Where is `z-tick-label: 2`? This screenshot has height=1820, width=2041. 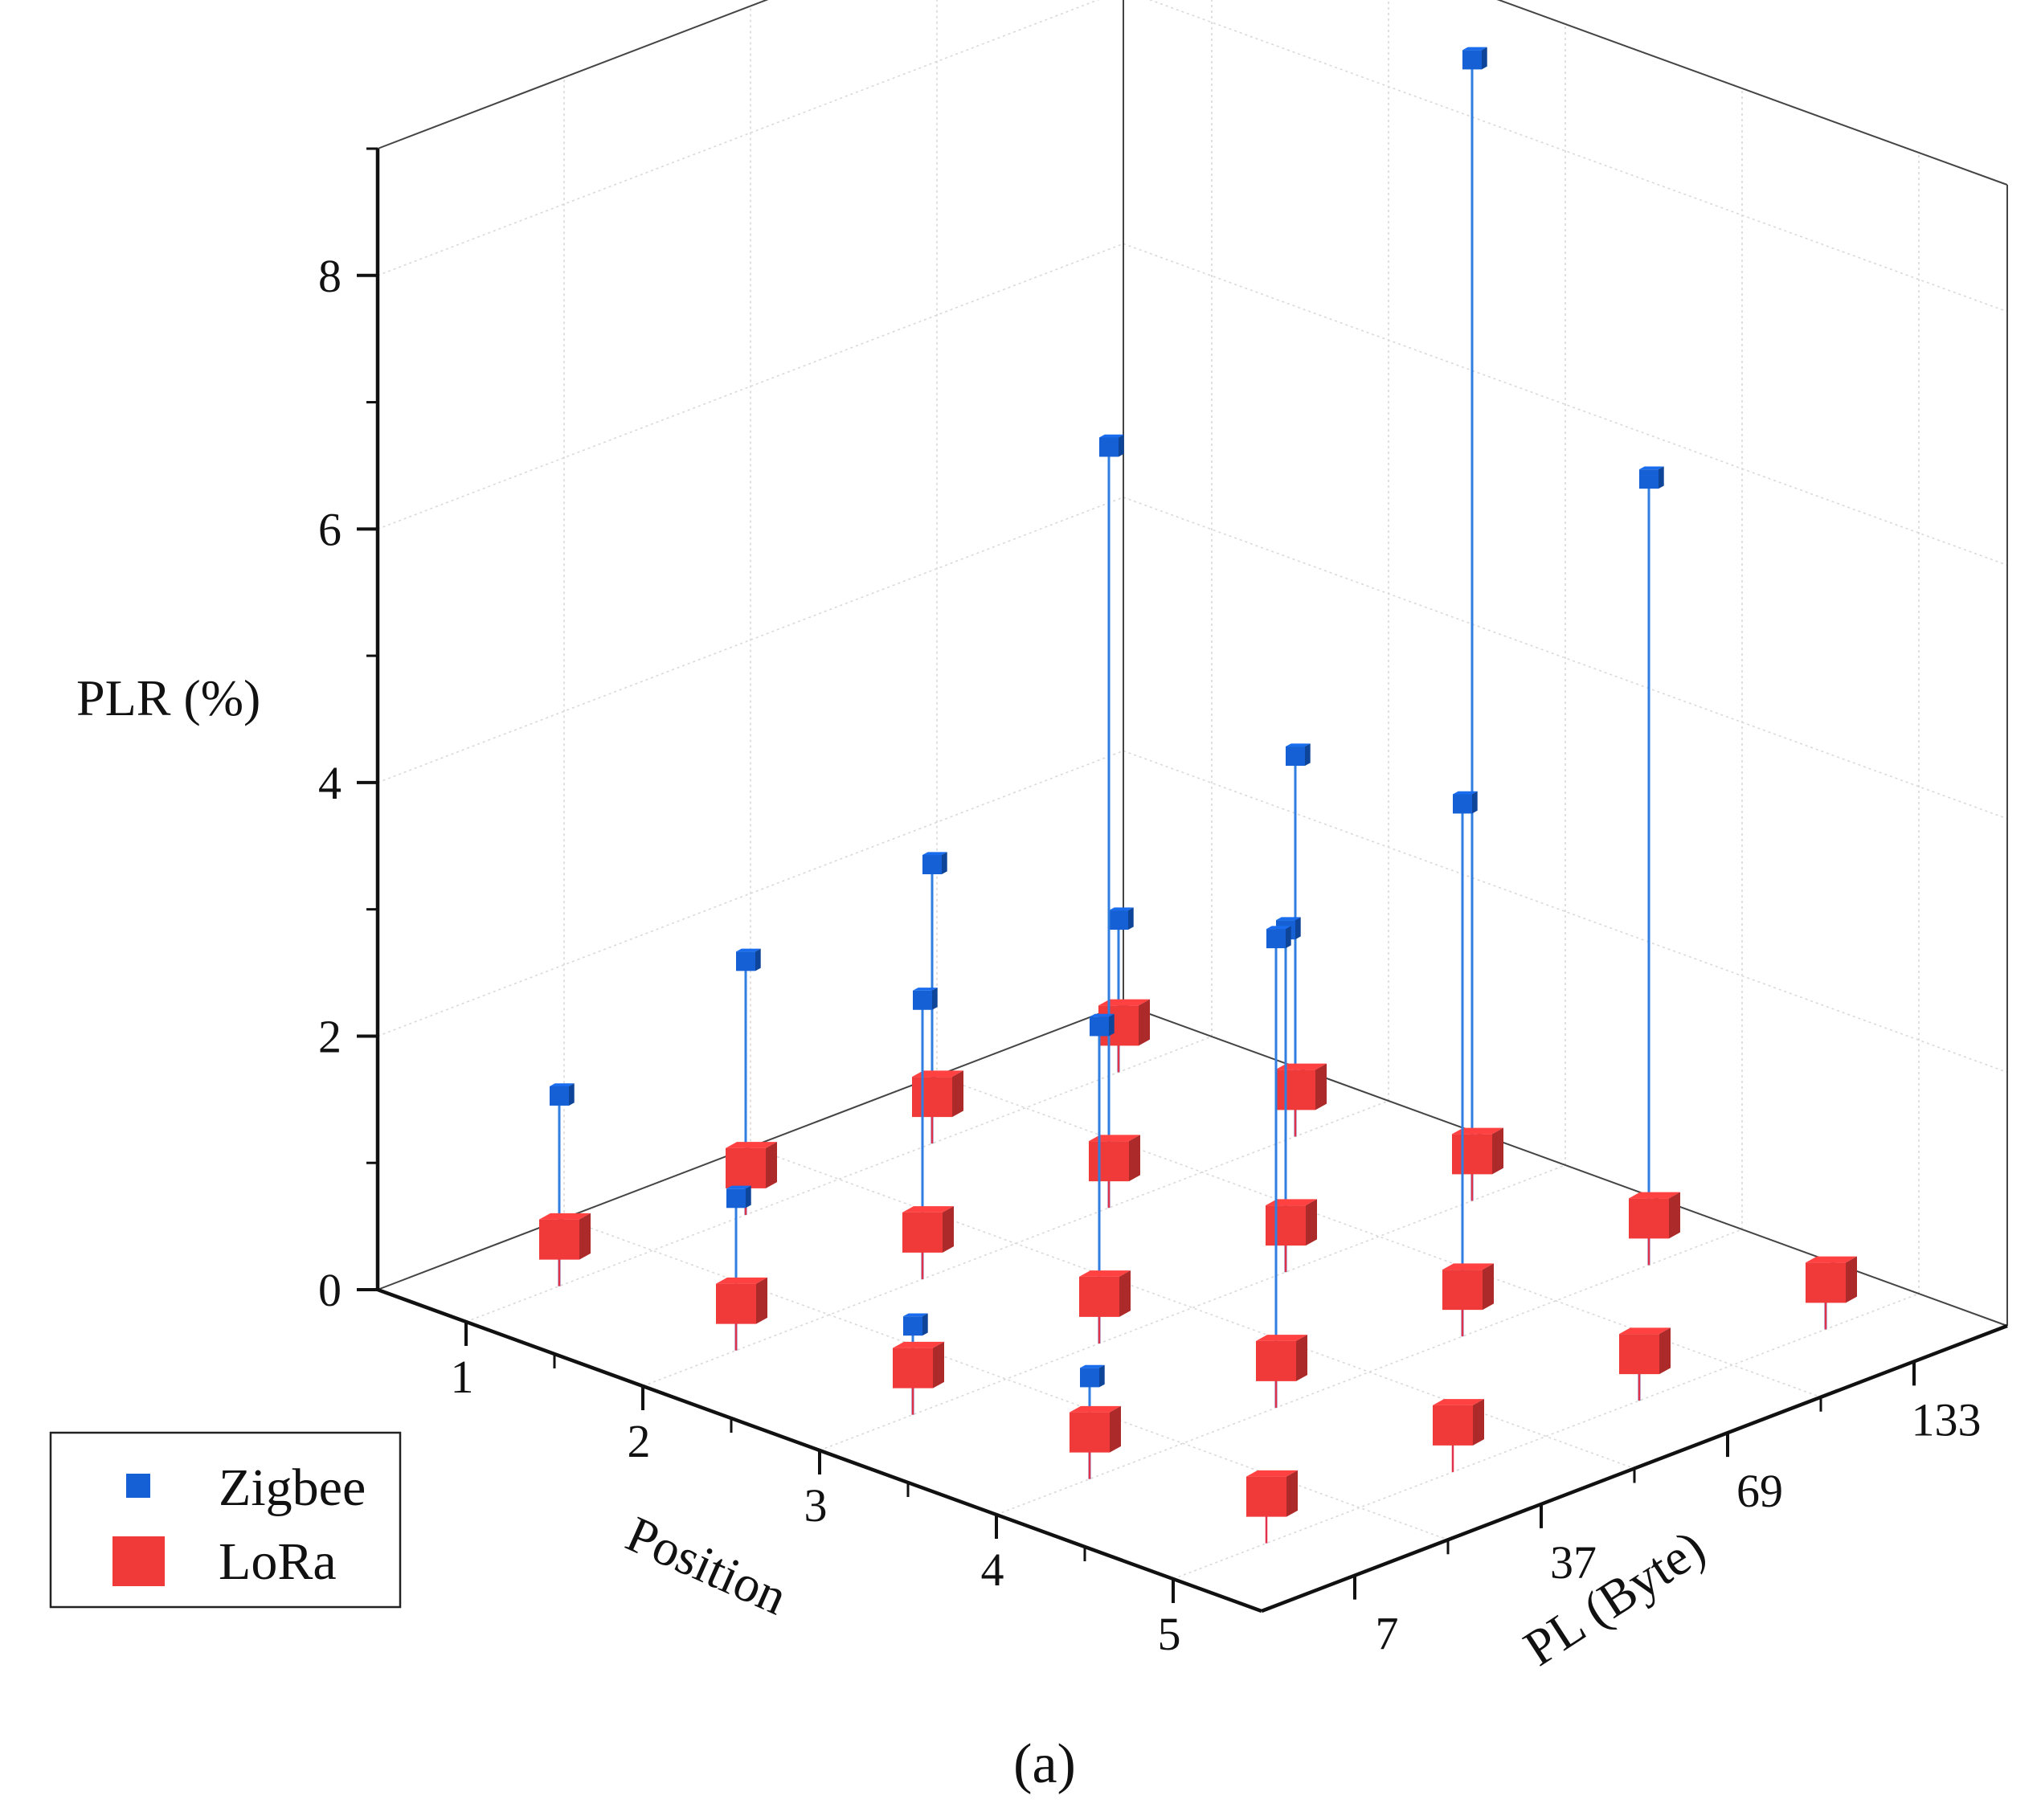 z-tick-label: 2 is located at coordinates (330, 1036).